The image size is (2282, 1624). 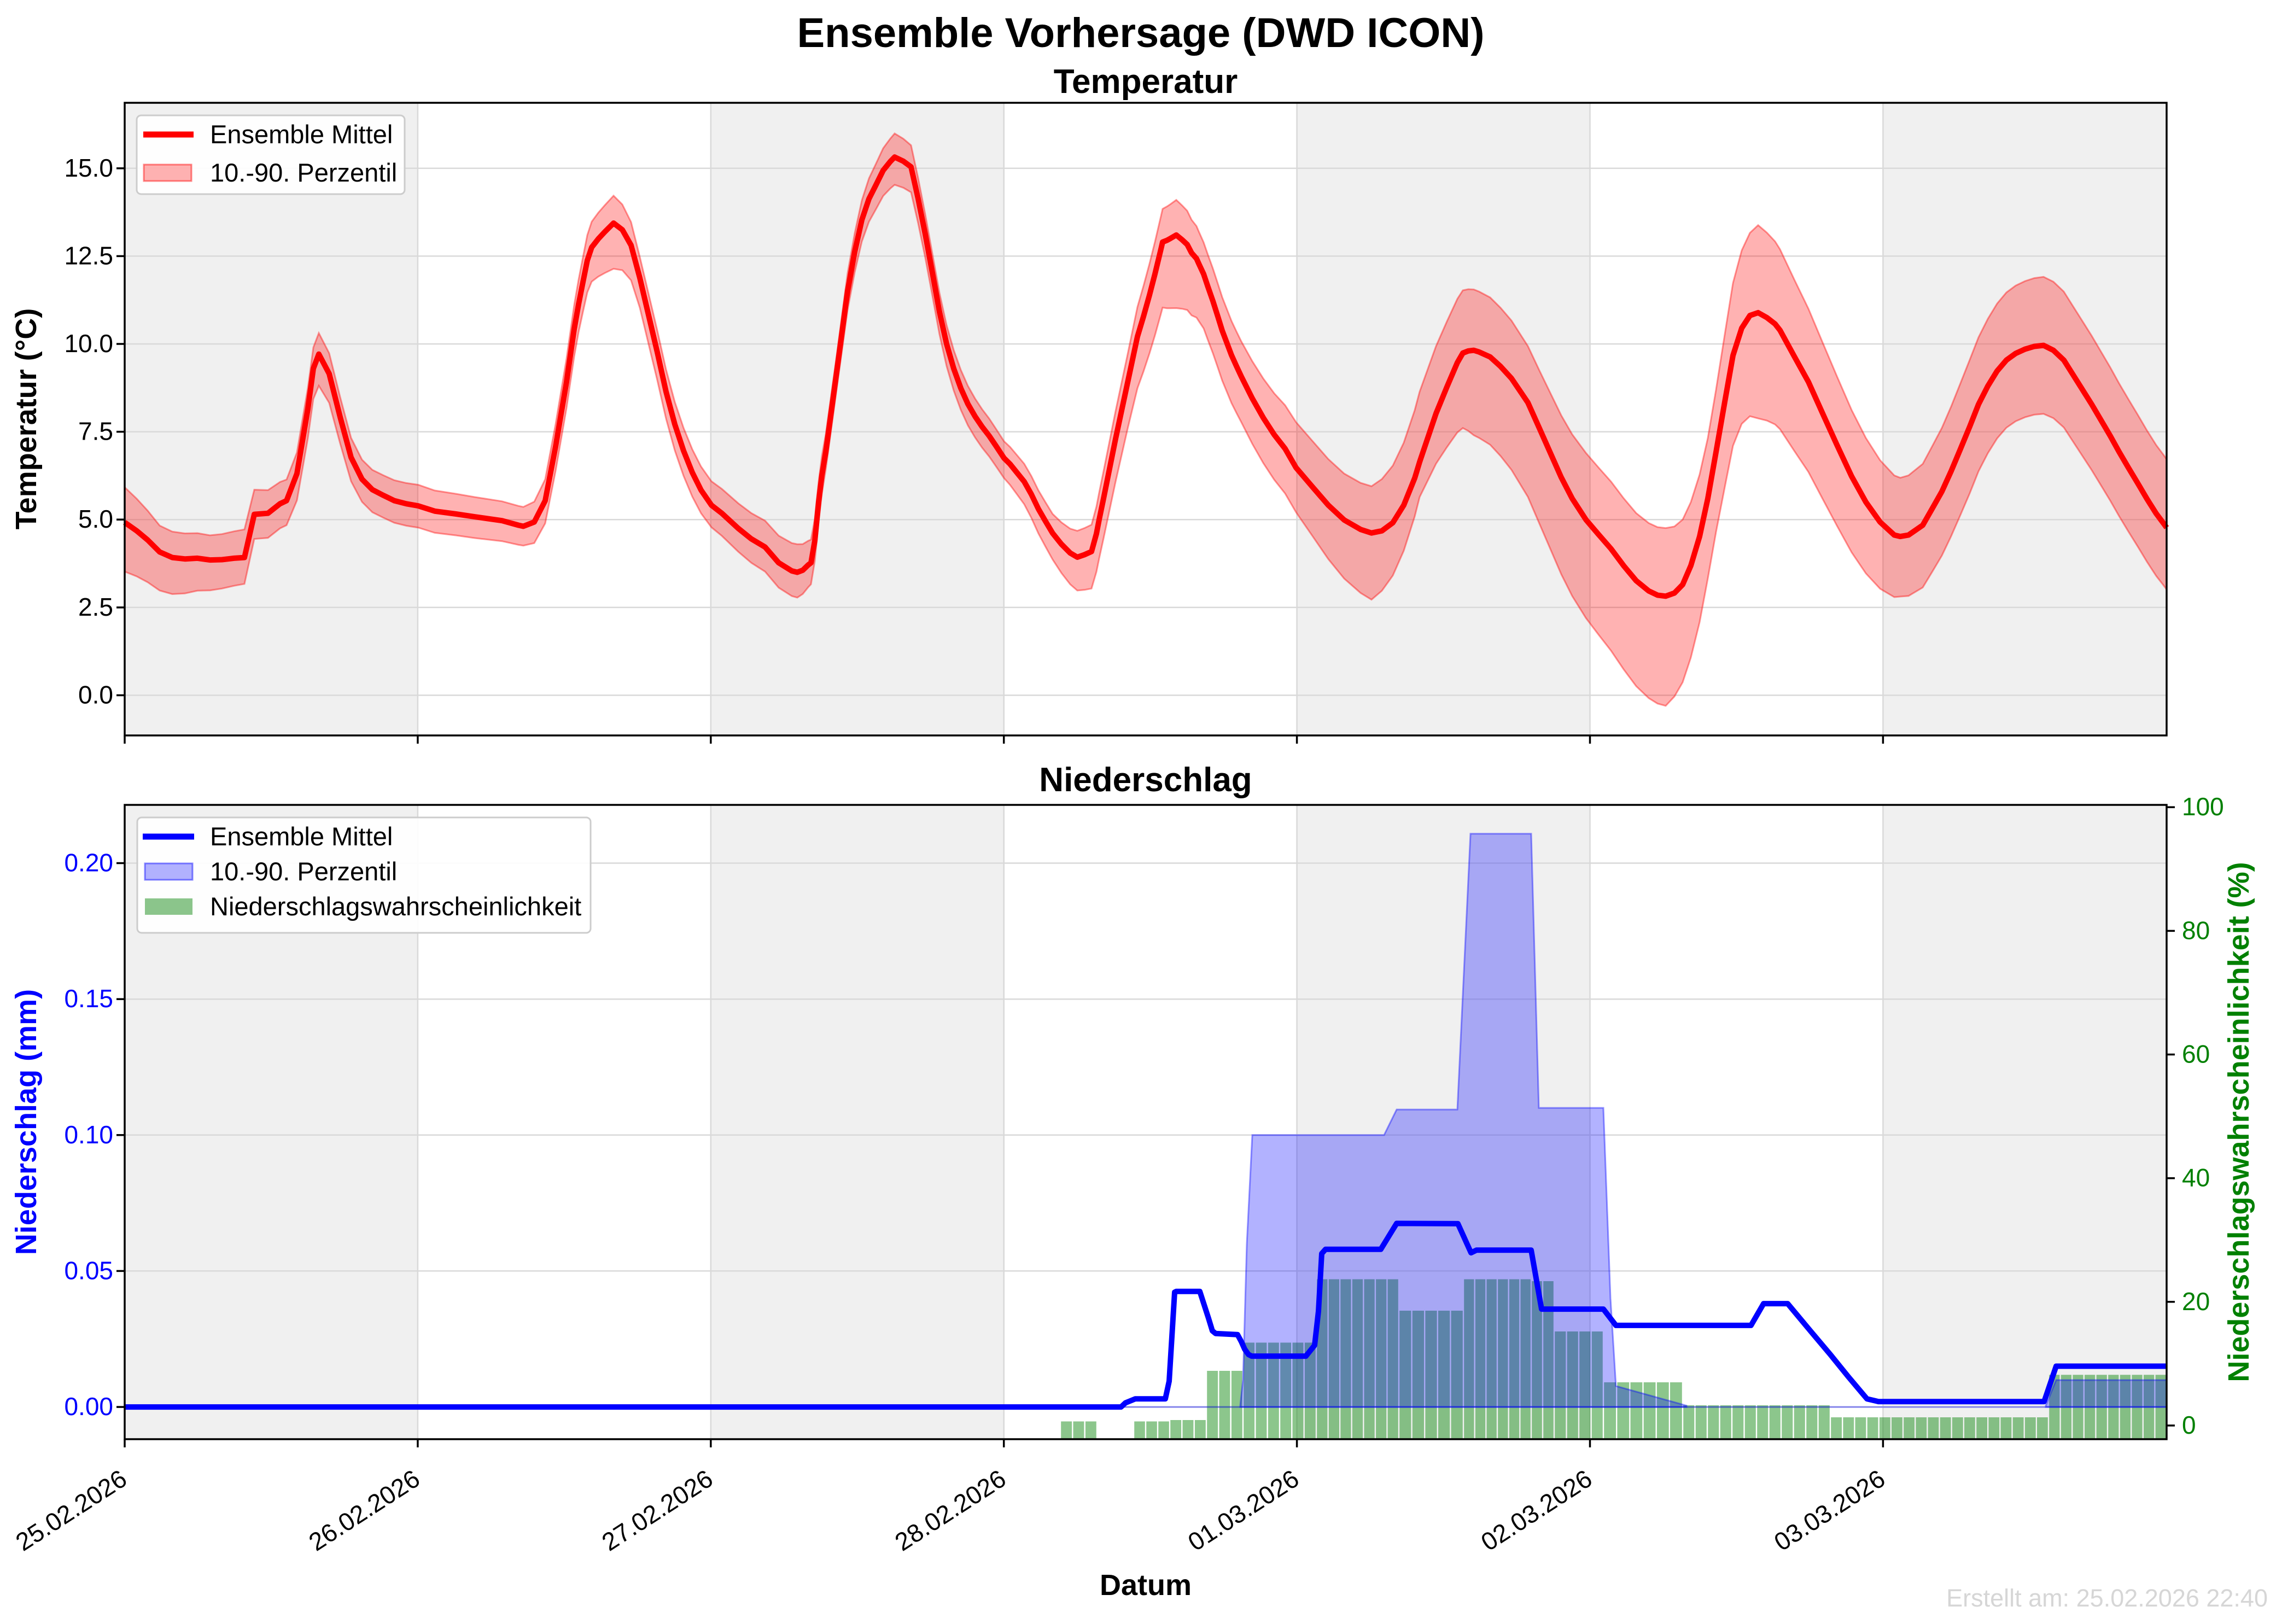 I want to click on svg-text: 10.0, so click(x=88, y=343).